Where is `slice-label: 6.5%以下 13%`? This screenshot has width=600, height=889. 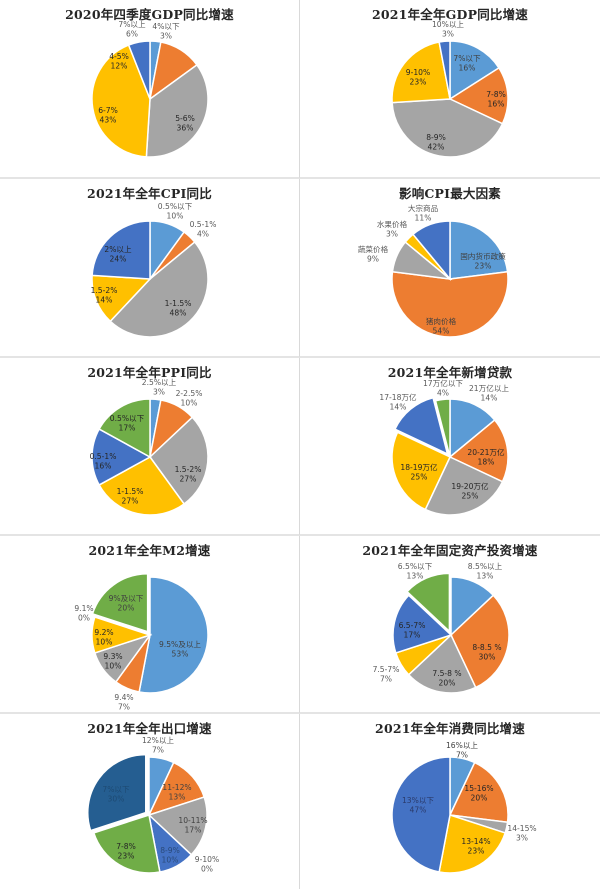
slice-label: 6.5%以下 13% is located at coordinates (415, 571).